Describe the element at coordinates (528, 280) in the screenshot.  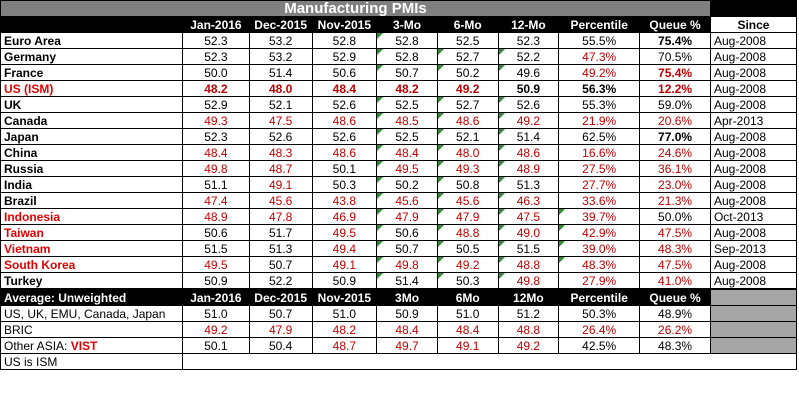
I see `cell-value: 49.8` at that location.